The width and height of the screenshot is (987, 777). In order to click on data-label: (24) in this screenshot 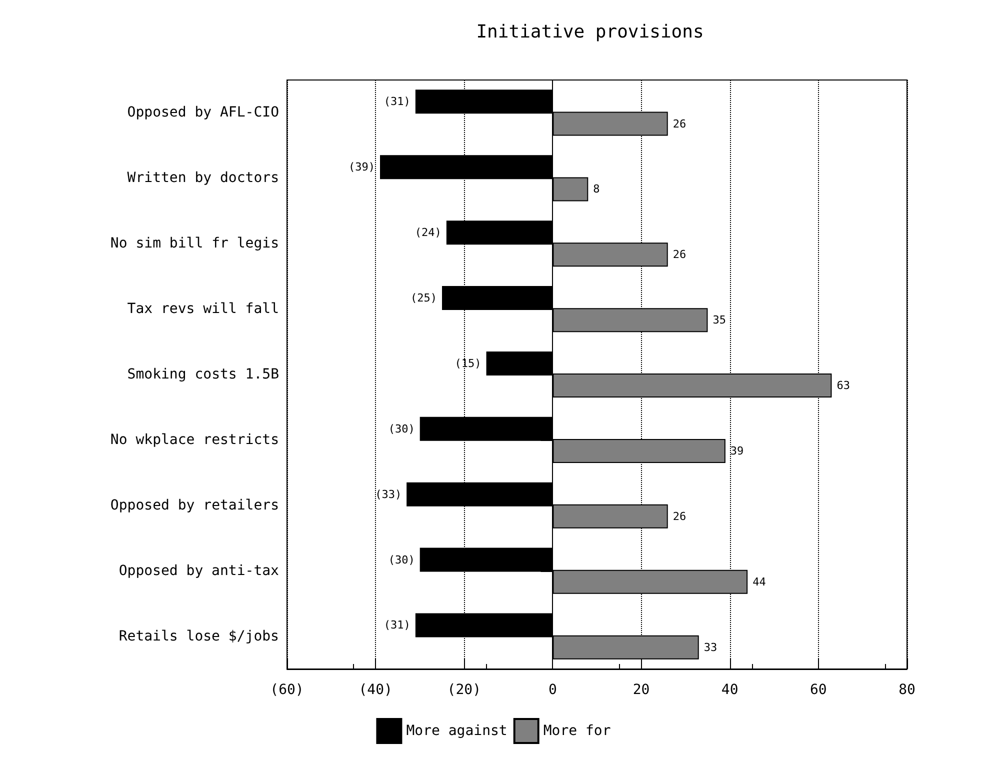, I will do `click(428, 233)`.